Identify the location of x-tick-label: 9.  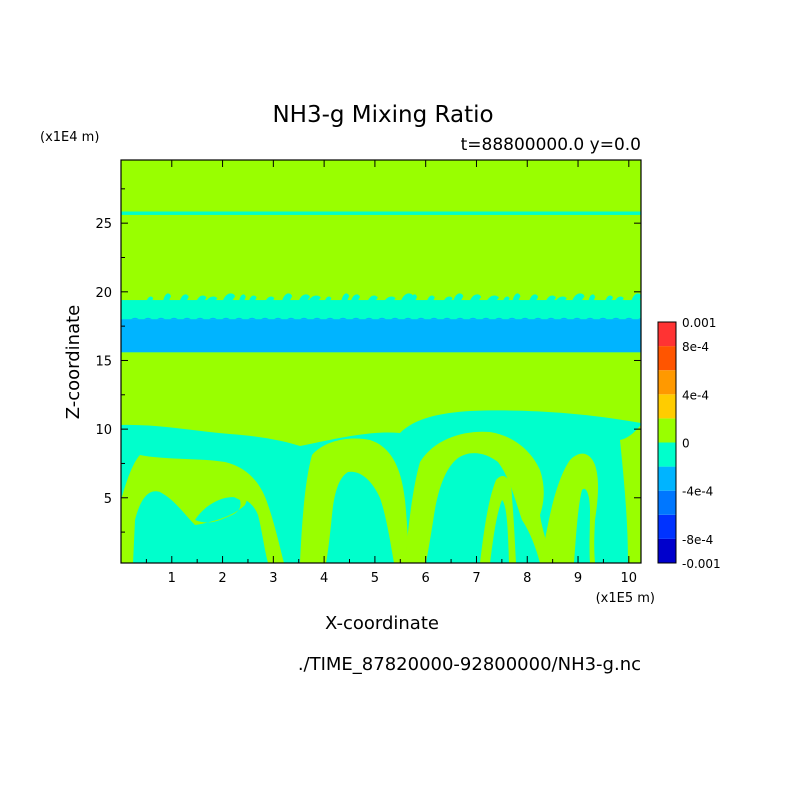
(578, 578).